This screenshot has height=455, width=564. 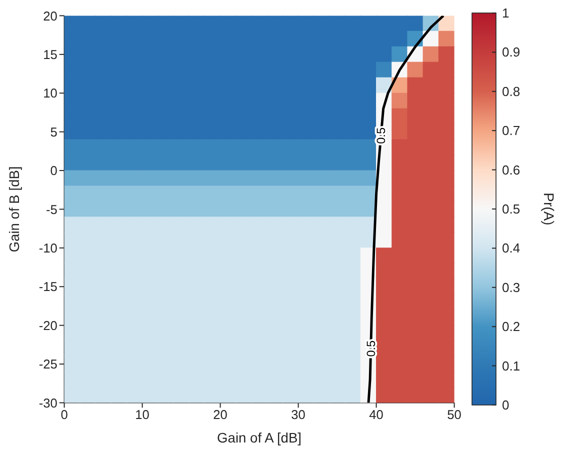 I want to click on x-axis-title: Gain of A [dB], so click(x=259, y=437).